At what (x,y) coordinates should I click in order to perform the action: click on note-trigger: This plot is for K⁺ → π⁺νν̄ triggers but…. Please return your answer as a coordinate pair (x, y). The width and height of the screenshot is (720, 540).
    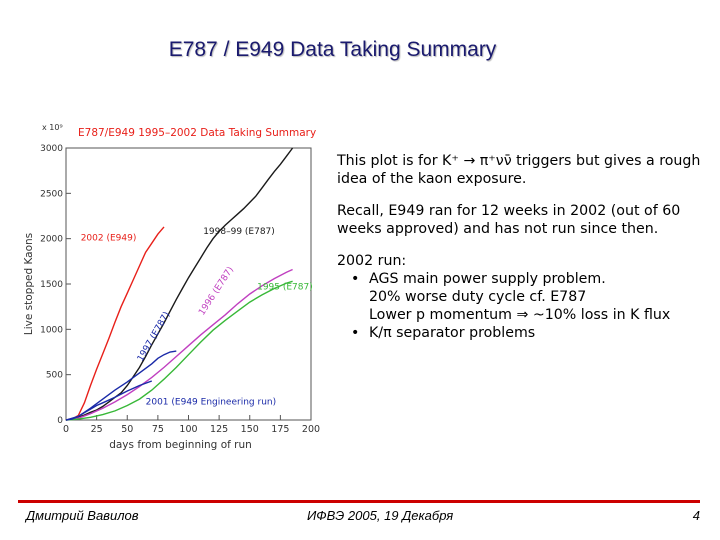
    Looking at the image, I should click on (519, 170).